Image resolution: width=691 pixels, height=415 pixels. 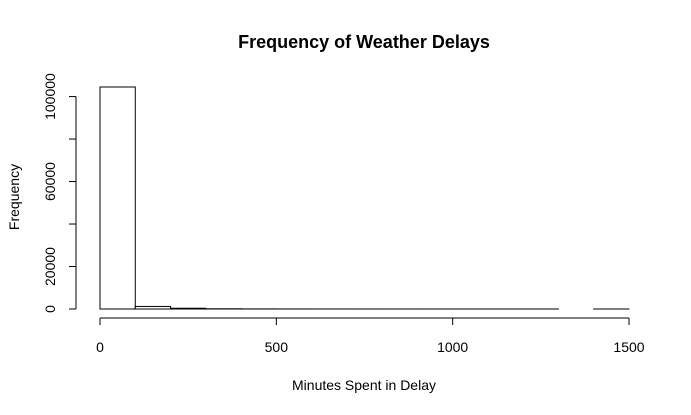 What do you see at coordinates (277, 347) in the screenshot?
I see `x-tick-label: 500` at bounding box center [277, 347].